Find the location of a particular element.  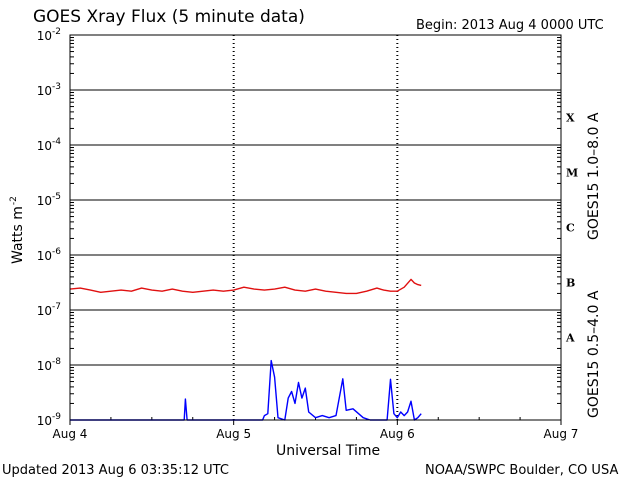

y-tick-label-exponent: -4 is located at coordinates (56, 142).